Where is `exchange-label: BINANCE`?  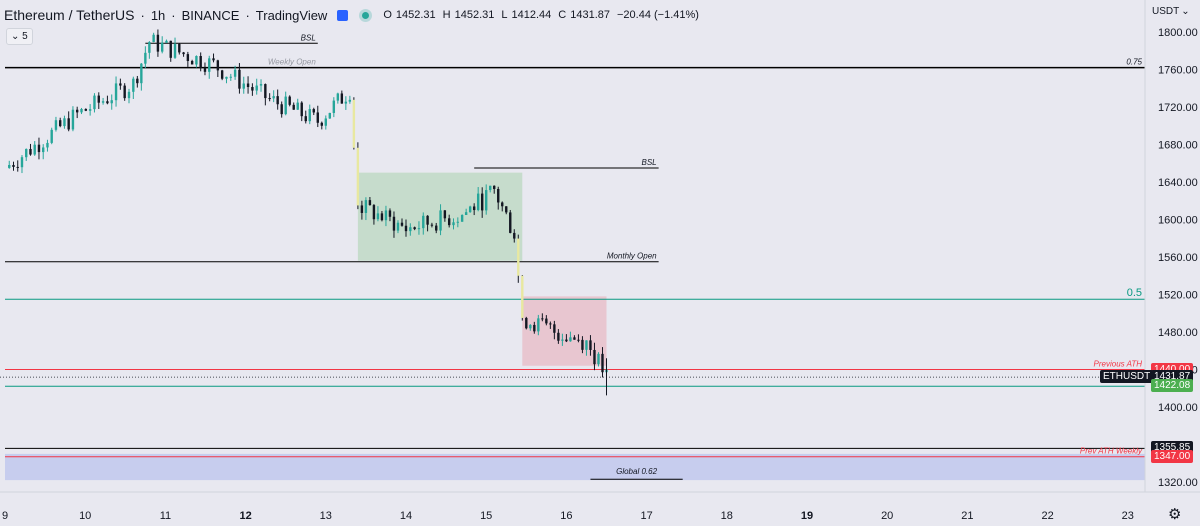
exchange-label: BINANCE is located at coordinates (210, 15).